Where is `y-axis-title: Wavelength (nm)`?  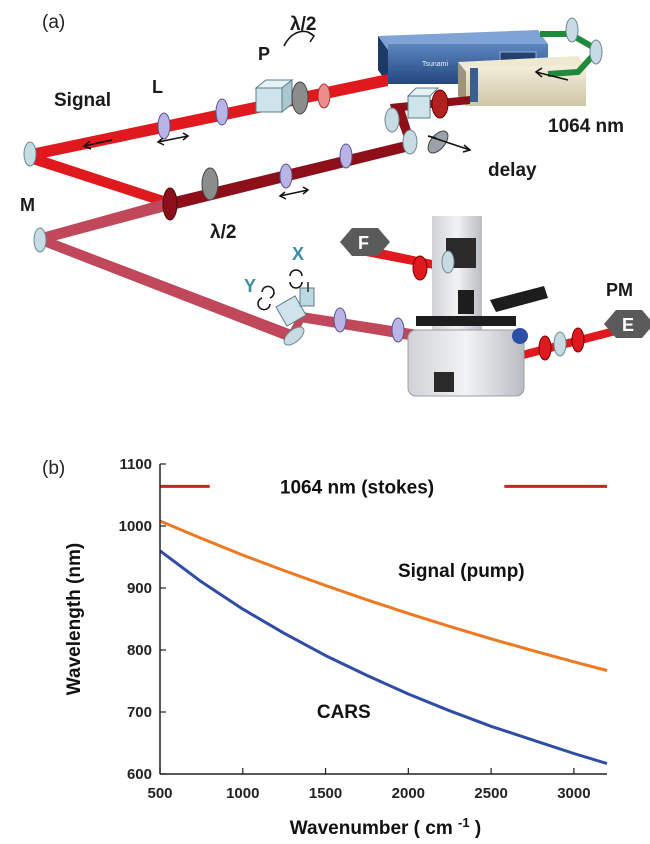
y-axis-title: Wavelength (nm) is located at coordinates (74, 619).